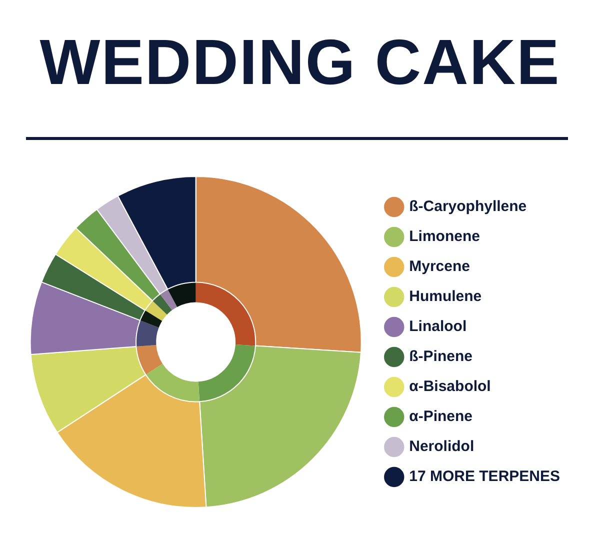  I want to click on legend-label: Linalool, so click(438, 327).